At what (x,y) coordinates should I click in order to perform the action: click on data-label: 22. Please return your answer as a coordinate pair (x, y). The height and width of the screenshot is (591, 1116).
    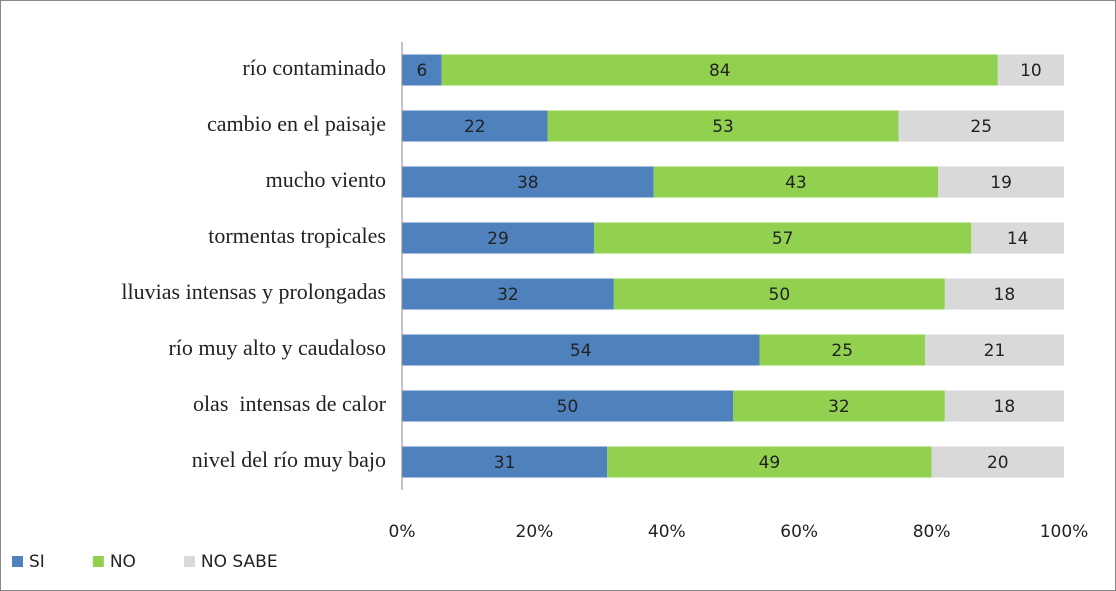
    Looking at the image, I should click on (475, 127).